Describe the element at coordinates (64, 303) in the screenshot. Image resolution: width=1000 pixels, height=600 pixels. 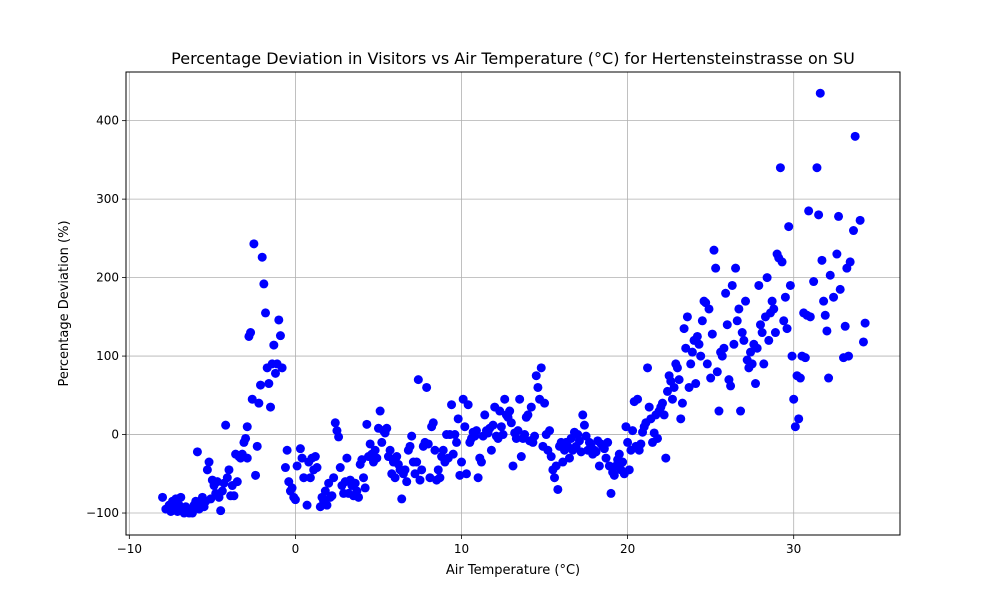
I see `y-axis-label: Percentage Deviation (%)` at that location.